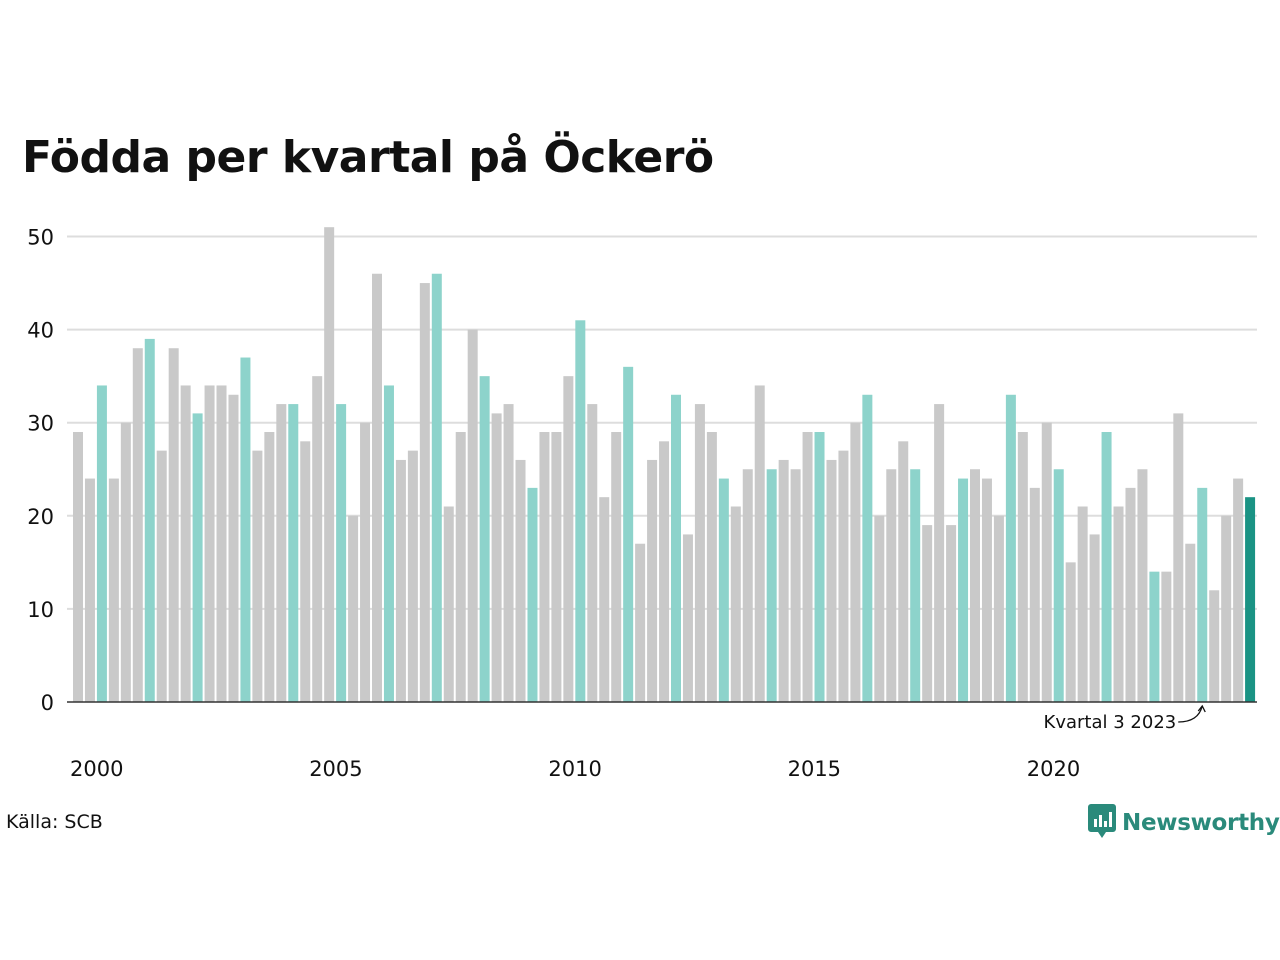  I want to click on annotation-arrow, so click(1192, 713).